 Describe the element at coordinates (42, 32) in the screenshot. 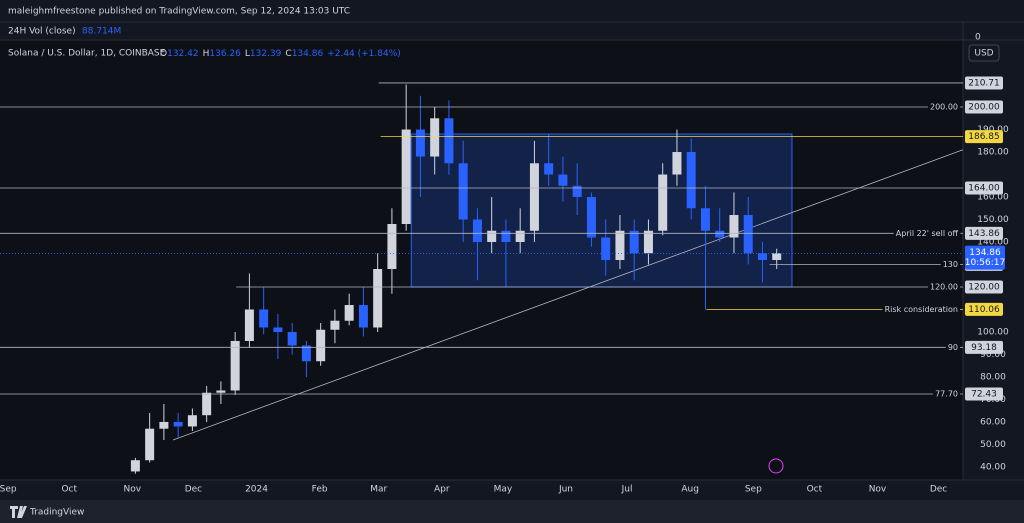

I see `volume-label: 24H Vol (close)` at that location.